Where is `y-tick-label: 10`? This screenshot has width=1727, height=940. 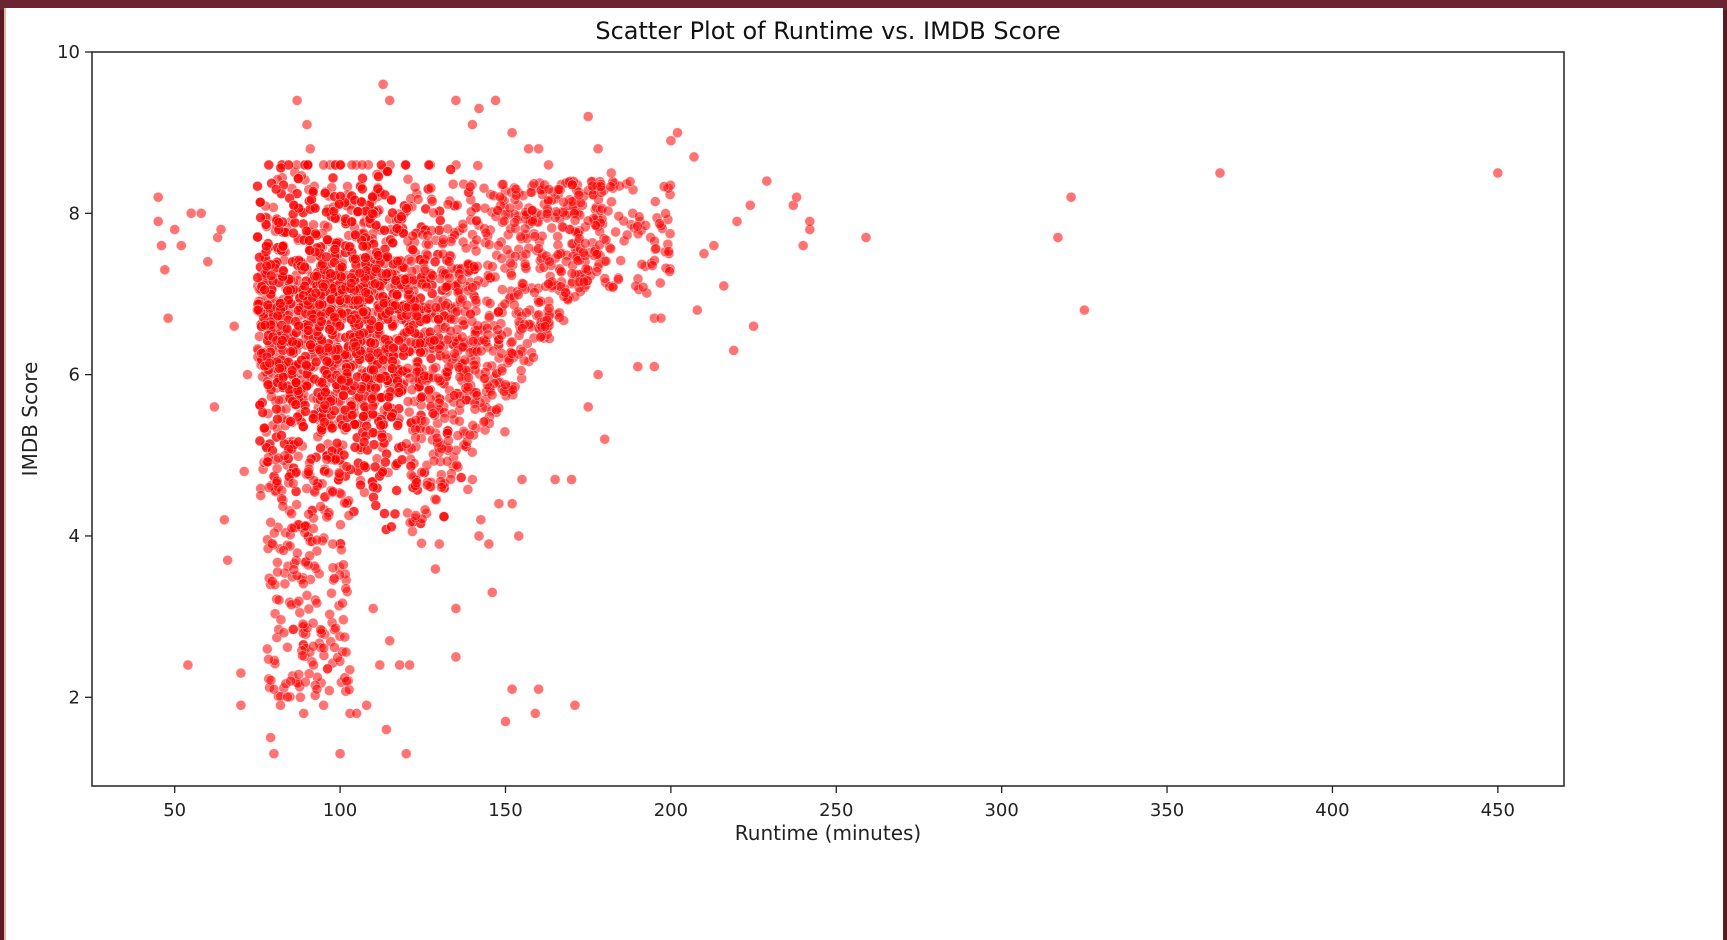
y-tick-label: 10 is located at coordinates (68, 52).